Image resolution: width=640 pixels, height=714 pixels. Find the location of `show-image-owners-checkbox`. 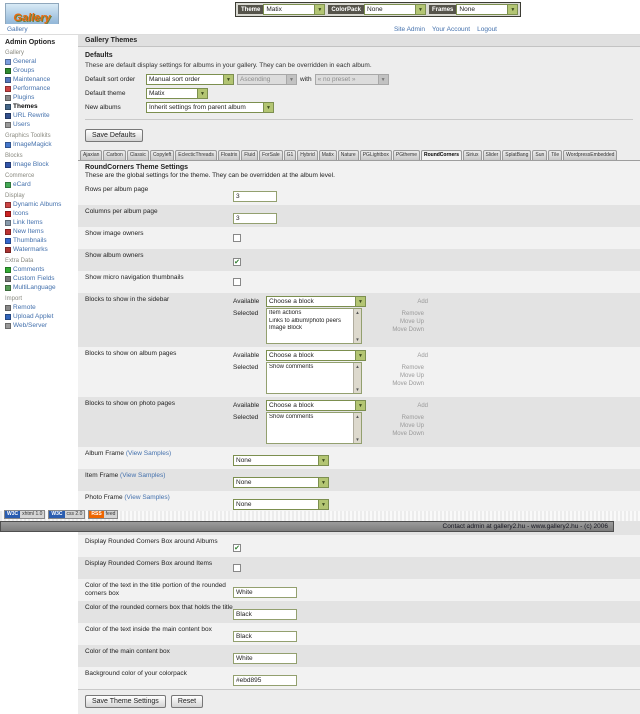

show-image-owners-checkbox is located at coordinates (237, 238).